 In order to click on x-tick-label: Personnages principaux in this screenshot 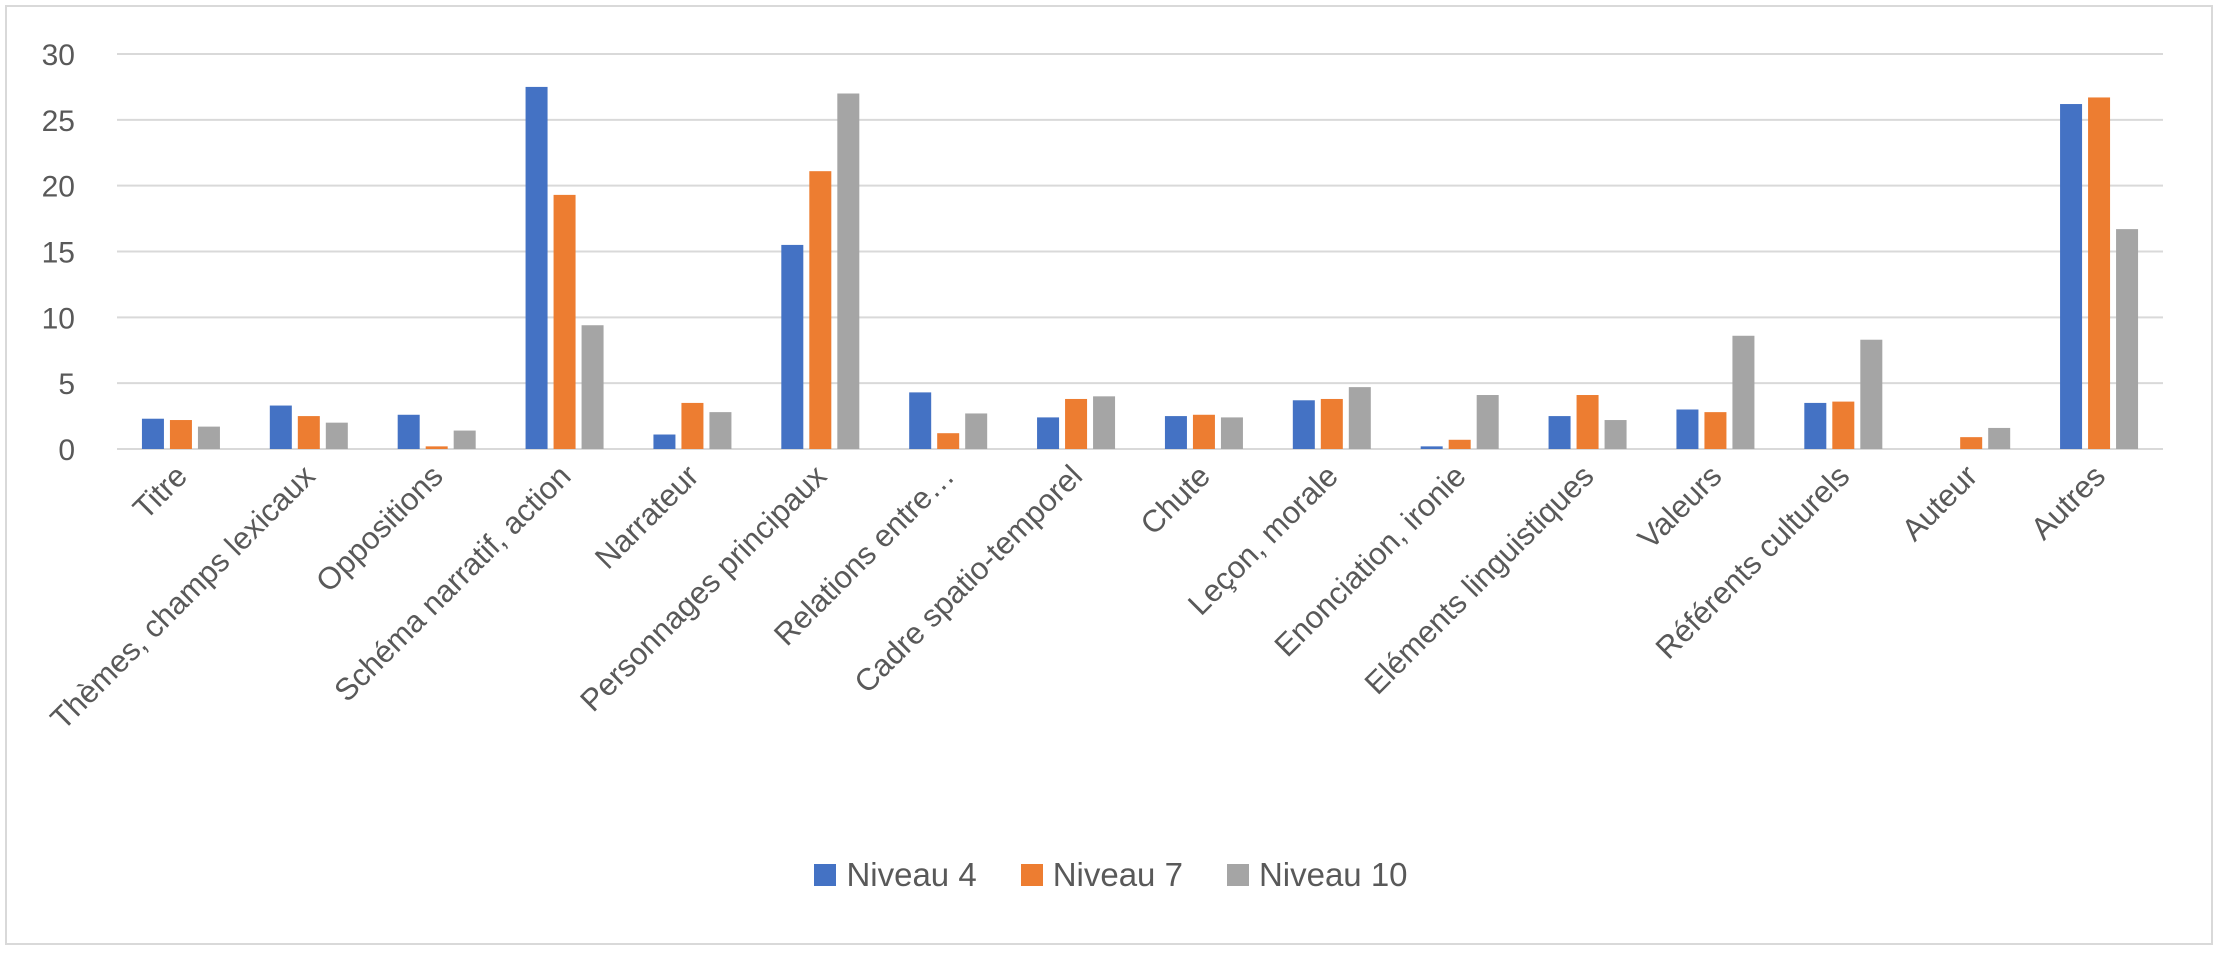, I will do `click(703, 588)`.